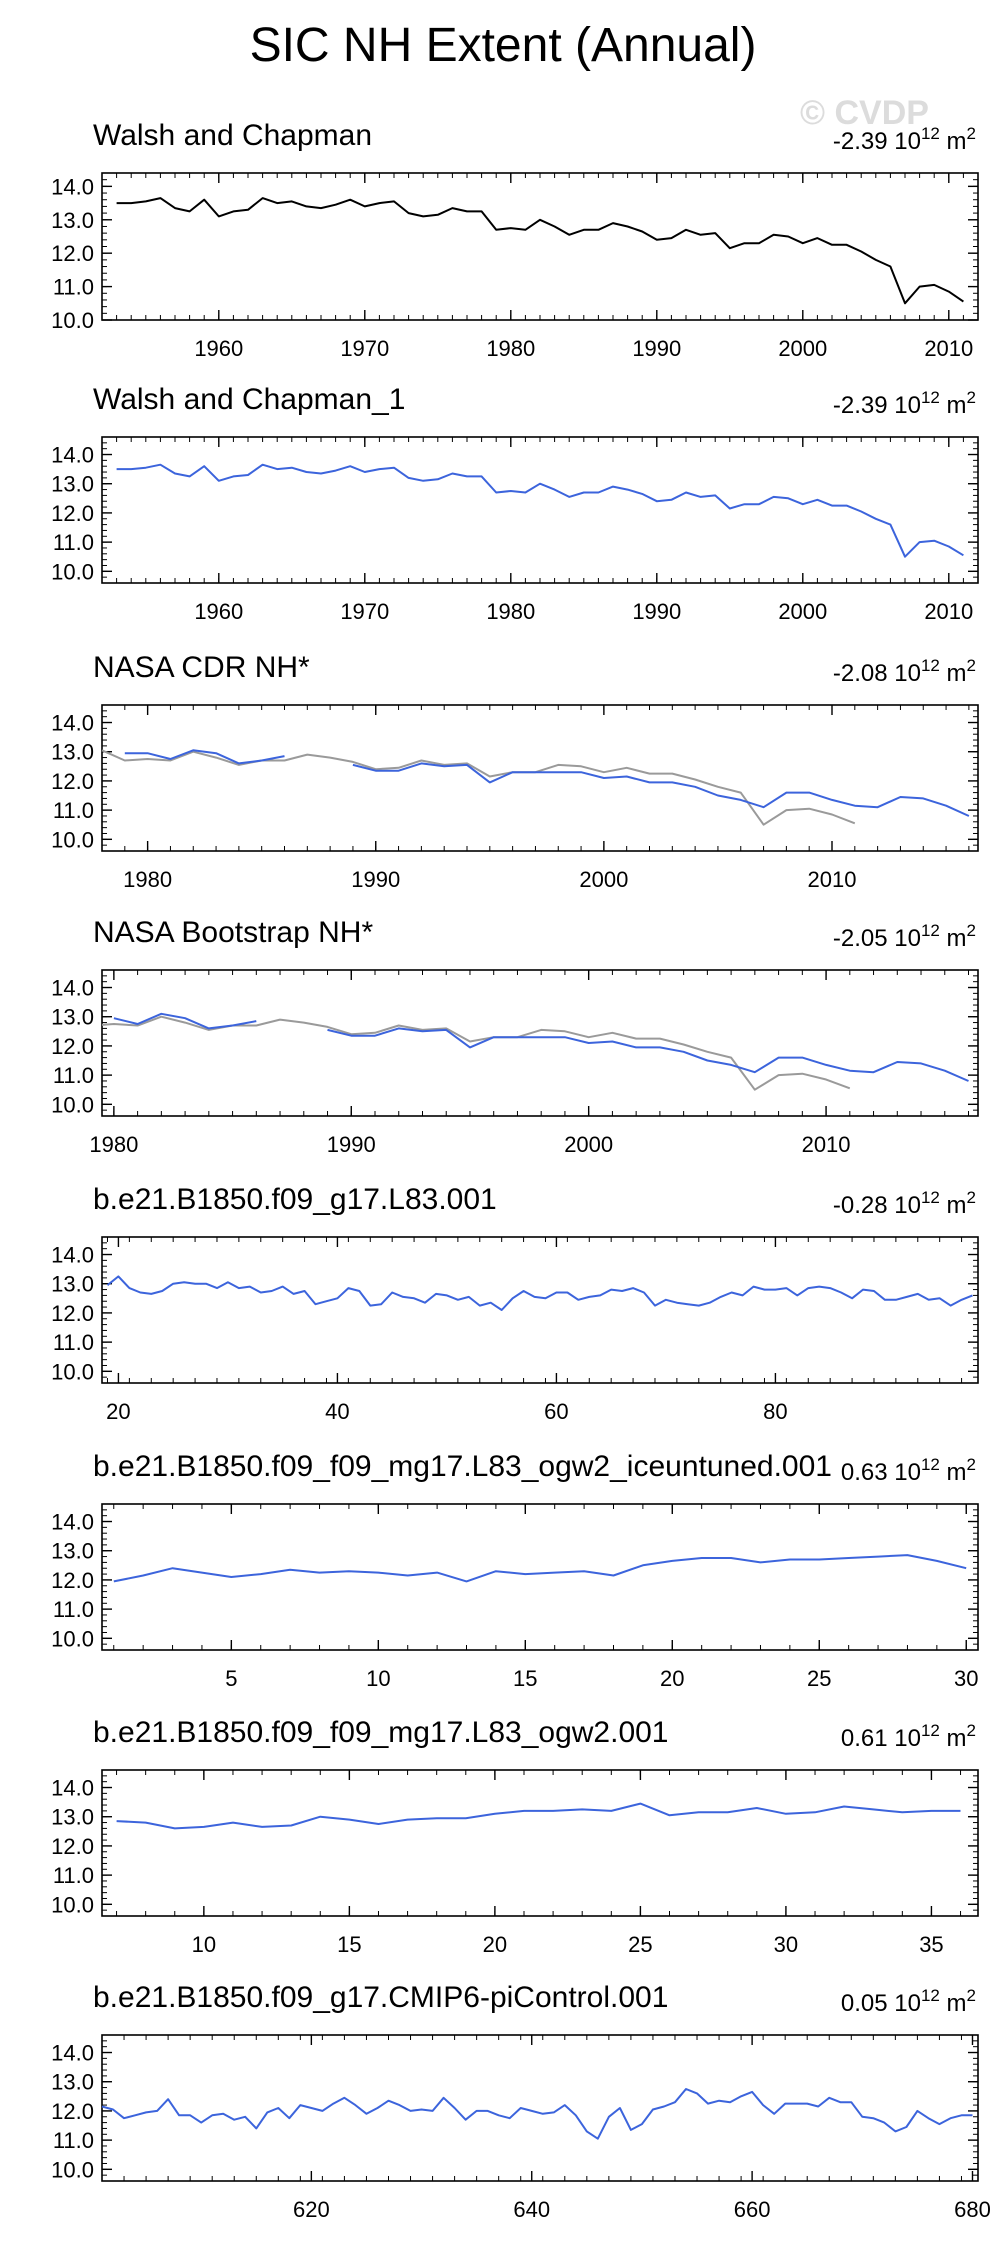  Describe the element at coordinates (380, 1997) in the screenshot. I see `panel-title: b.e21.B1850.f09_g17.CMIP6-piControl.001` at that location.